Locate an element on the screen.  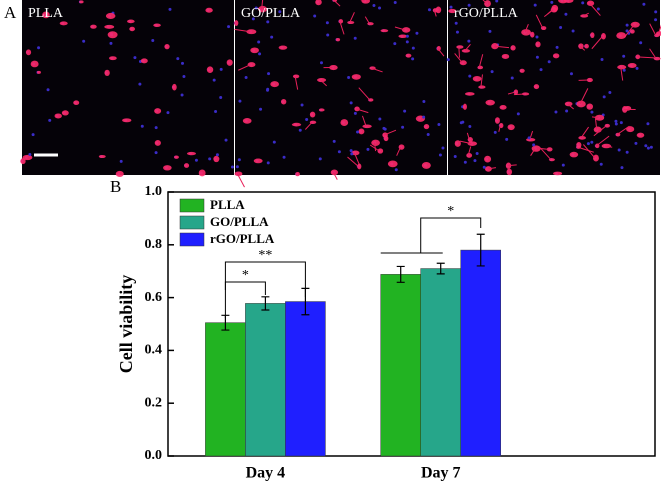
y-tick-label: 1.0 is located at coordinates (154, 191).